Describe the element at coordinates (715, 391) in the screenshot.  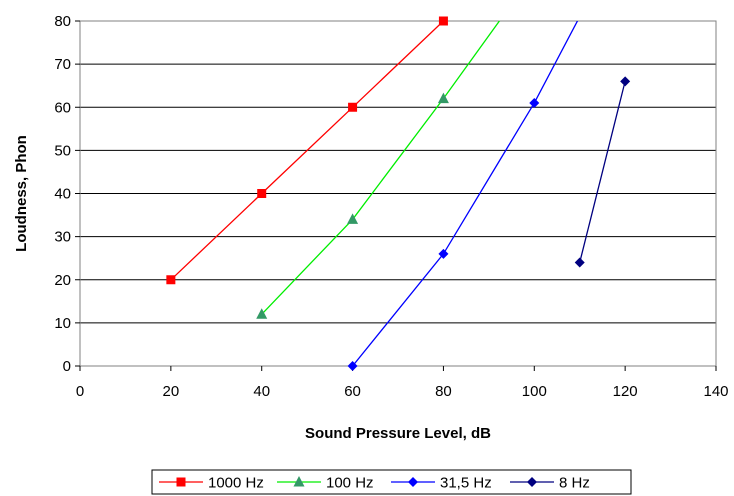
I see `x-tick-label: 140` at that location.